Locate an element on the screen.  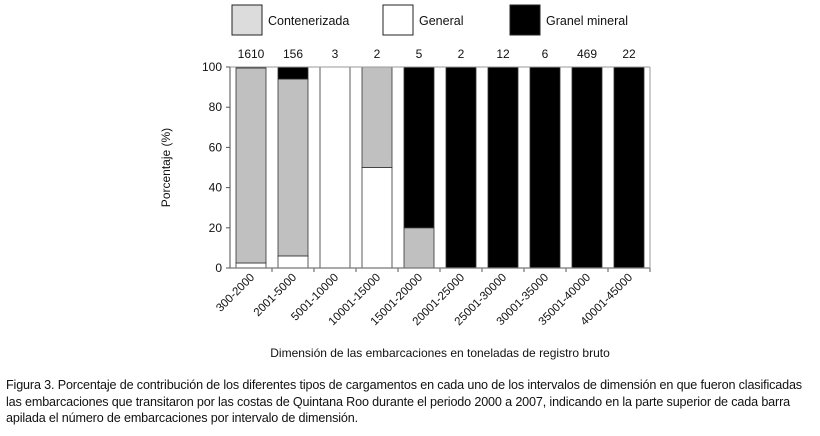
y-tick-label: 20 is located at coordinates (216, 228).